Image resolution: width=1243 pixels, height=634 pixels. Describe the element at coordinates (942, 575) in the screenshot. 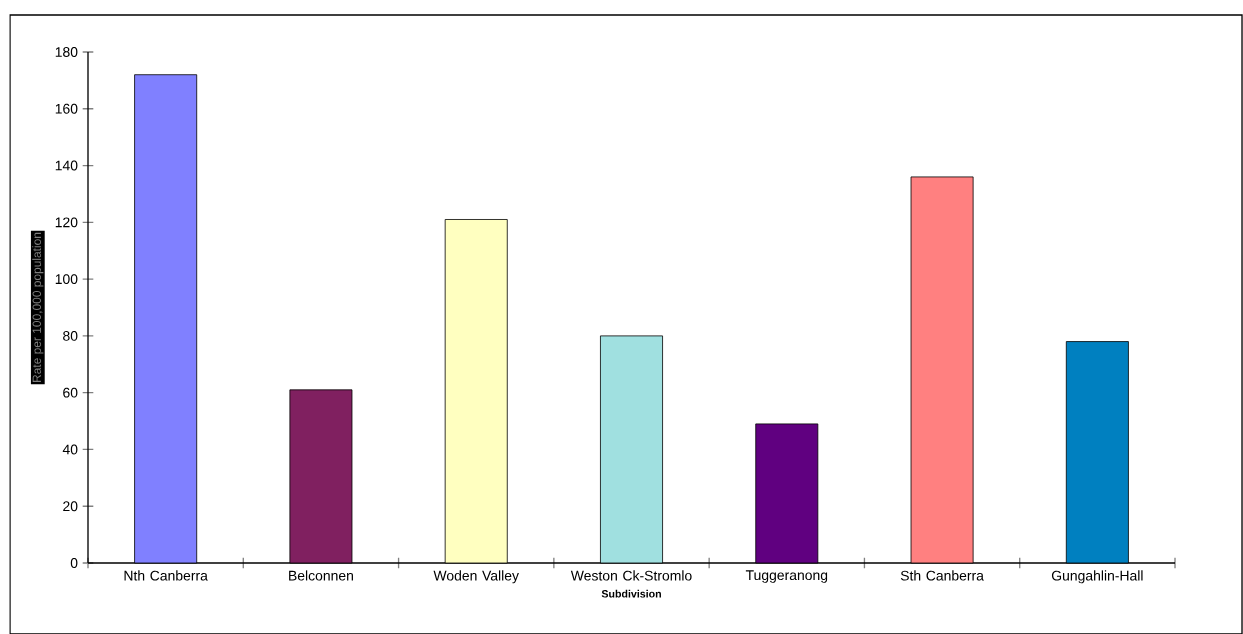

I see `x-tick-label: Sth Canberra` at that location.